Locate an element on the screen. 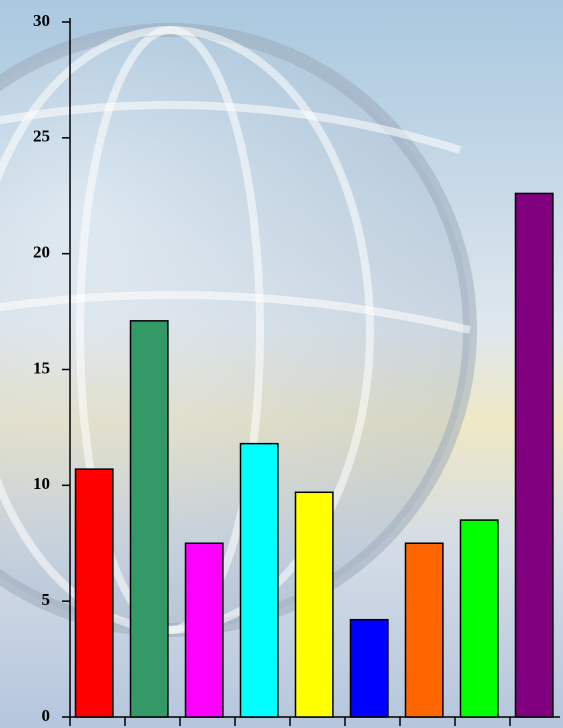 The height and width of the screenshot is (728, 563). y-tick-label: 15 is located at coordinates (41, 367).